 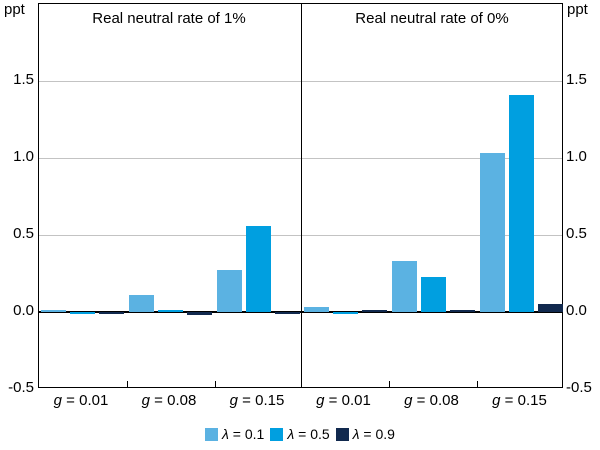 I want to click on panel-divider, so click(x=301, y=195).